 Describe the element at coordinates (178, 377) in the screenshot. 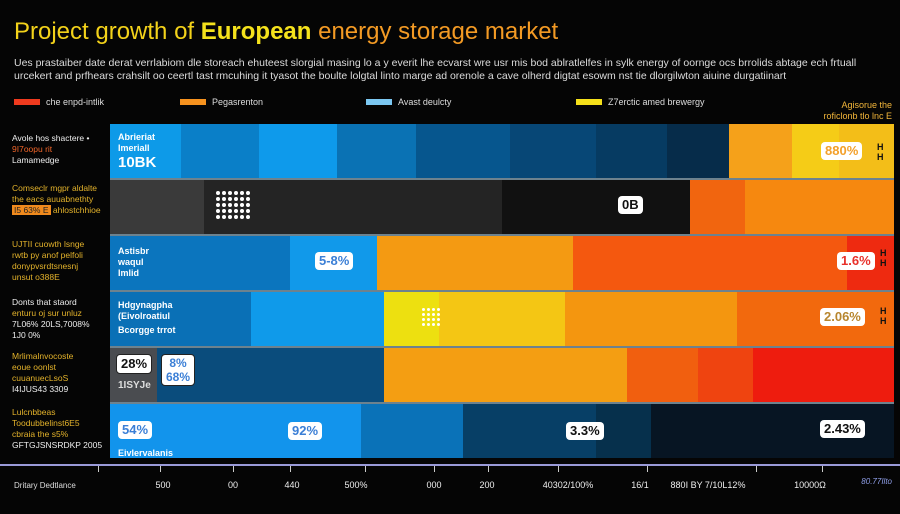

I see `badge-line: 68%` at that location.